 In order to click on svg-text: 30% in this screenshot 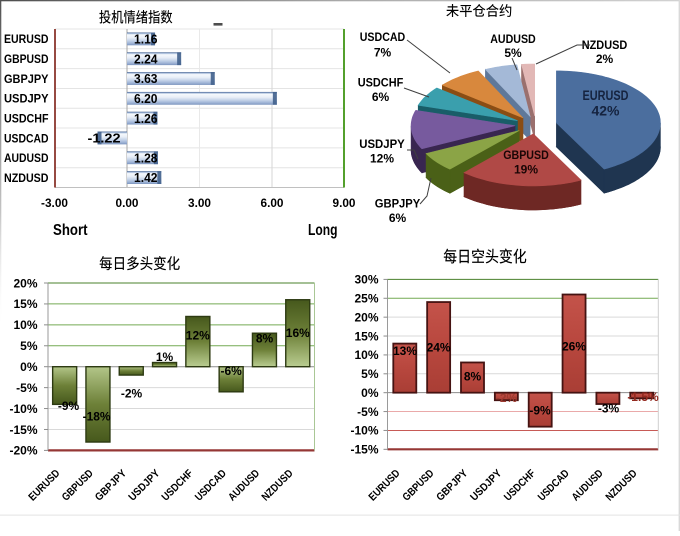, I will do `click(366, 280)`.